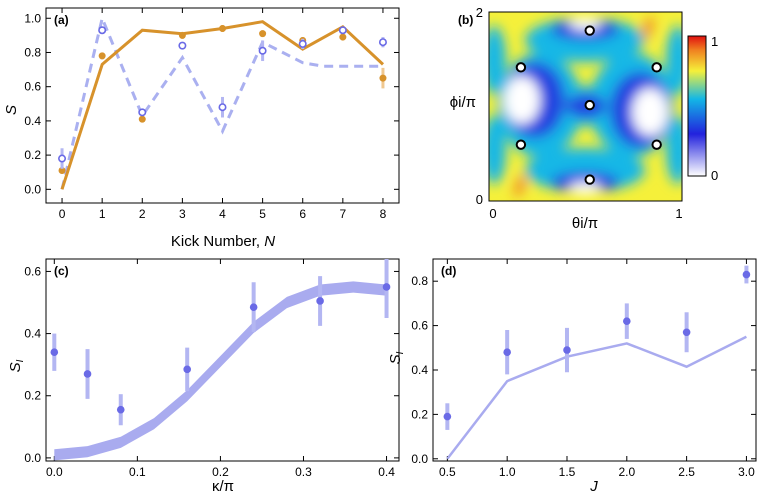 The height and width of the screenshot is (498, 766). What do you see at coordinates (448, 271) in the screenshot?
I see `panel-label-d: (d)` at bounding box center [448, 271].